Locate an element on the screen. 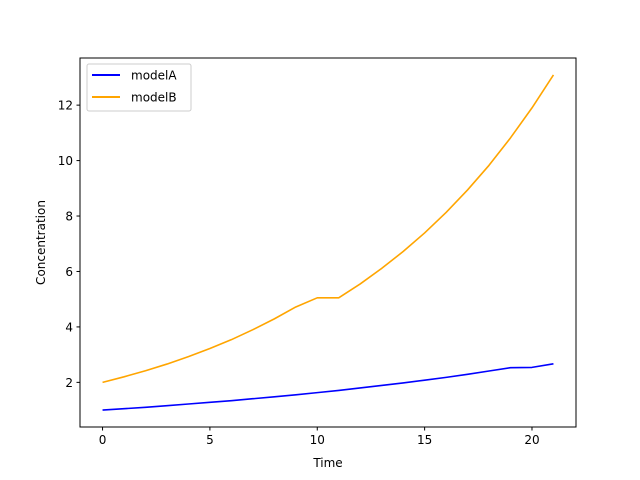 The image size is (640, 480). series-line-modelA is located at coordinates (328, 387).